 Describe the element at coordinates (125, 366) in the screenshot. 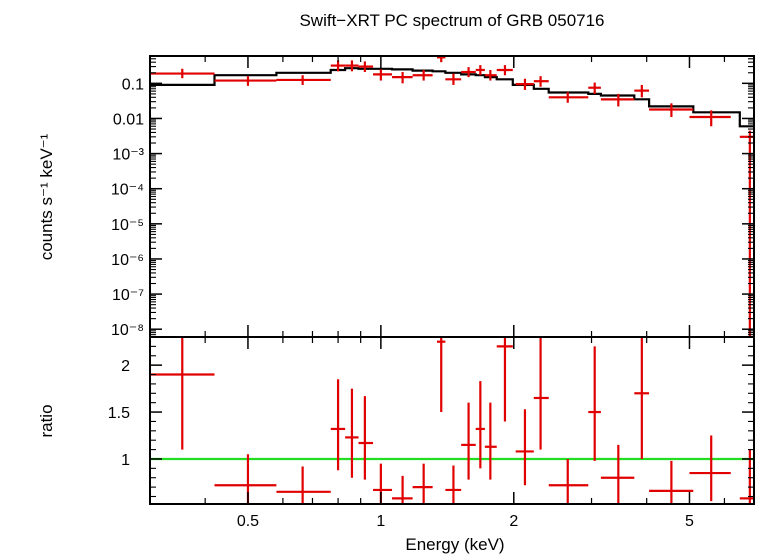

I see `ratio-tick-label: 2` at that location.